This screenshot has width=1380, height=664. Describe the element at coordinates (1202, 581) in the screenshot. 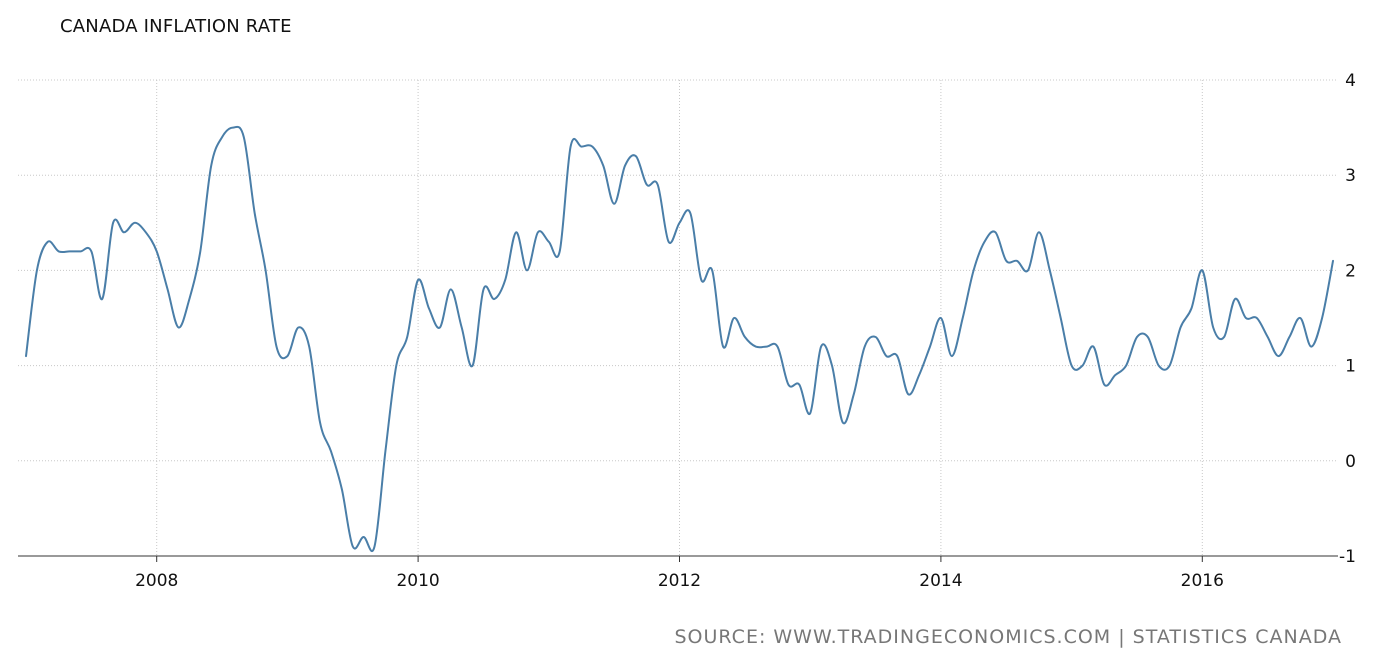

I see `x-tick-label: 2016` at that location.